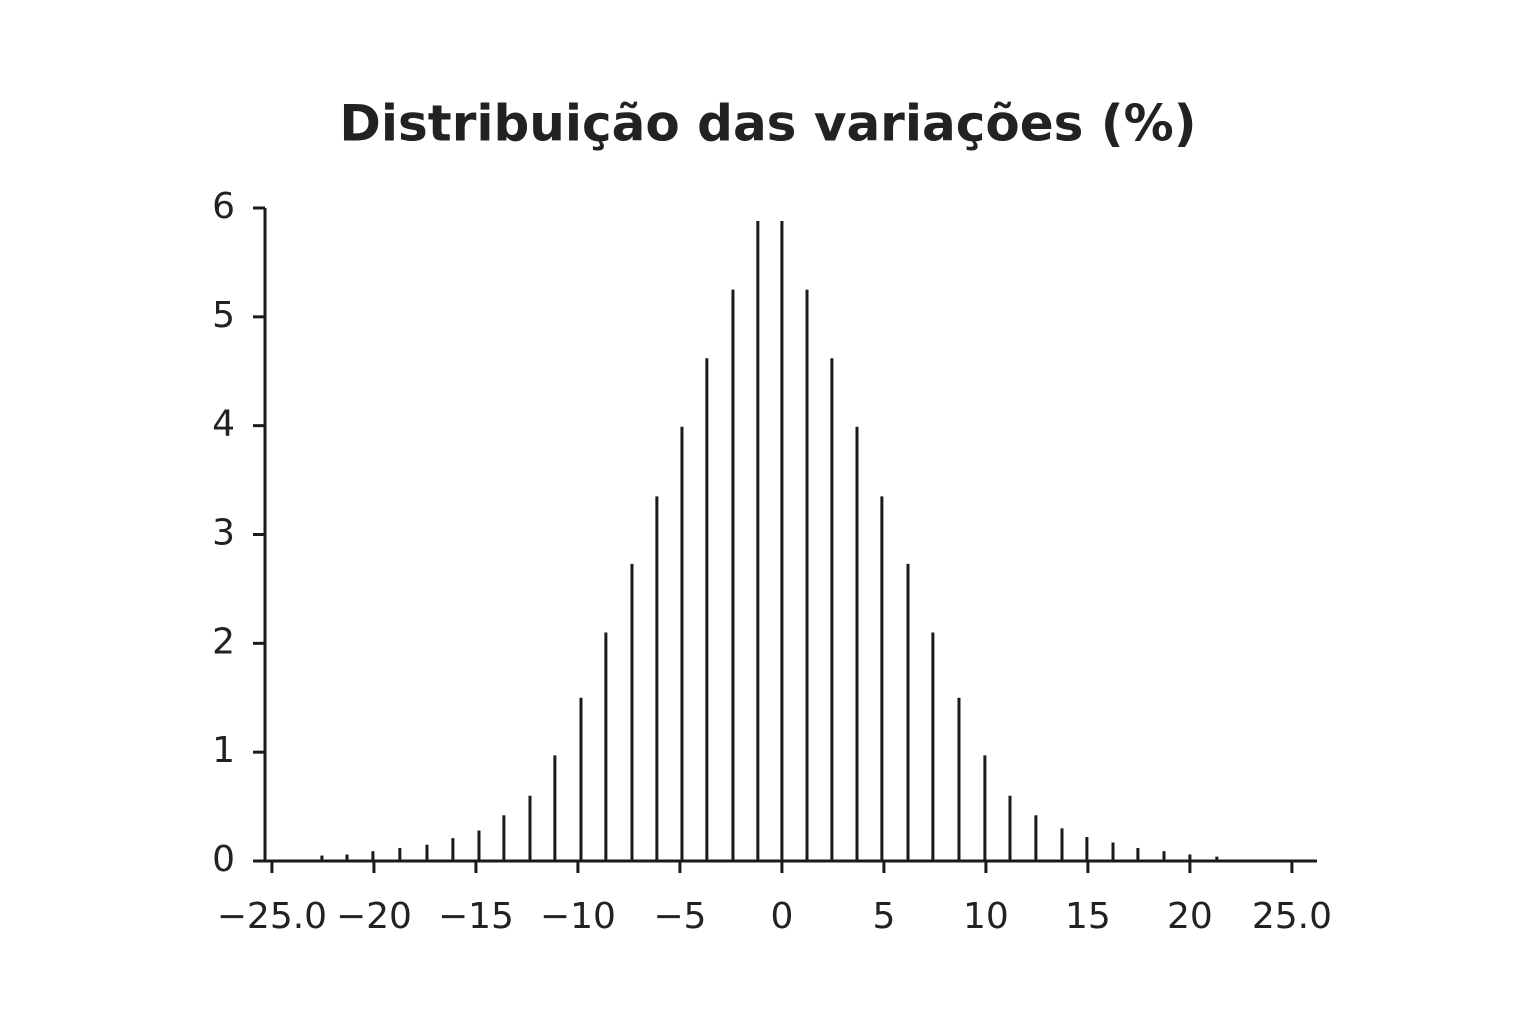  I want to click on x-tick-label: 20, so click(1190, 916).